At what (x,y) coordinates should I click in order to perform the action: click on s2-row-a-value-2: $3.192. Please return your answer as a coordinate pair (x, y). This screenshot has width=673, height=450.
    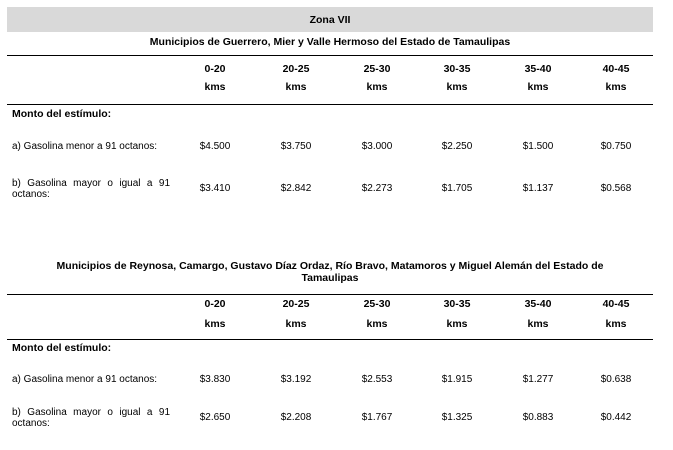
    Looking at the image, I should click on (296, 379).